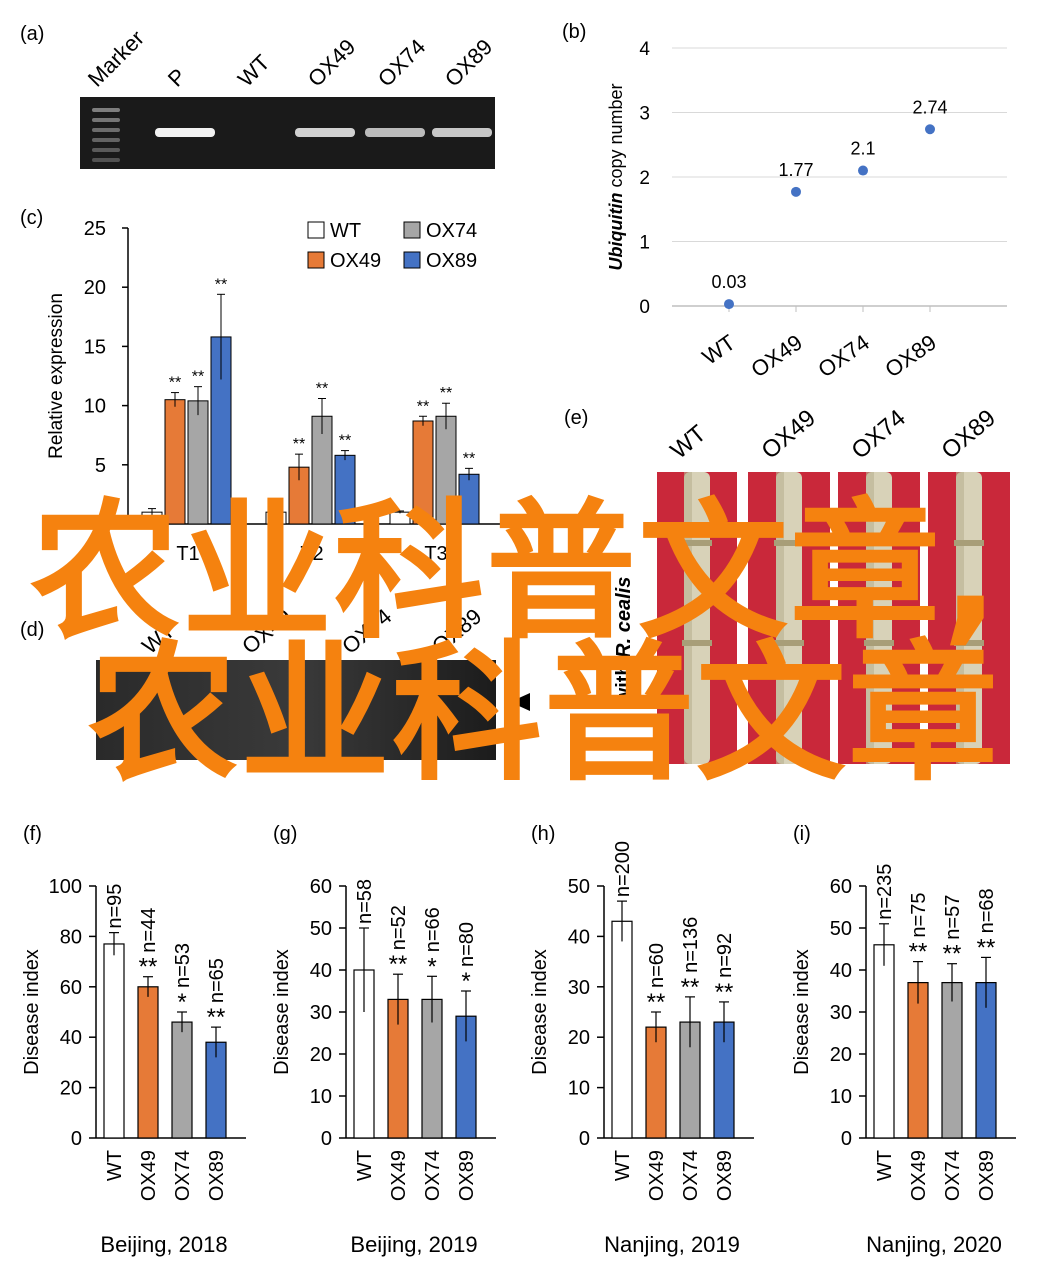 This screenshot has width=1054, height=1273. I want to click on significance-mark: *, so click(465, 981).